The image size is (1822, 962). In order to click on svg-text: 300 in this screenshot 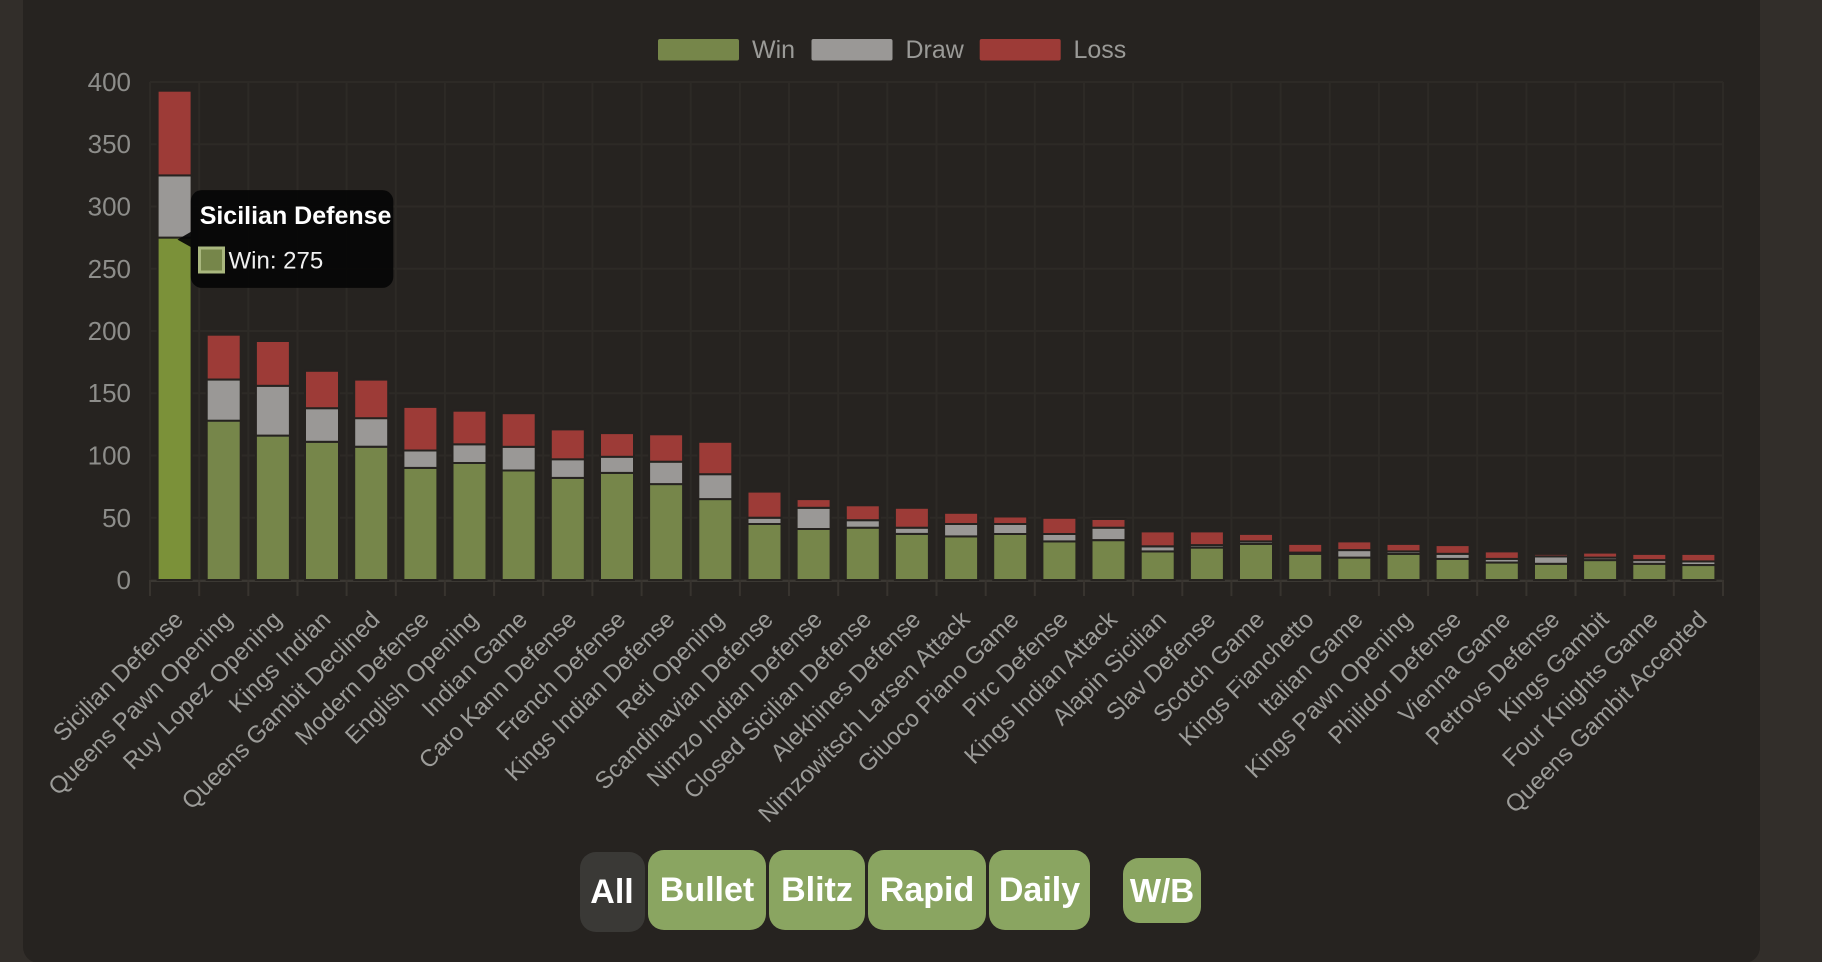, I will do `click(109, 207)`.